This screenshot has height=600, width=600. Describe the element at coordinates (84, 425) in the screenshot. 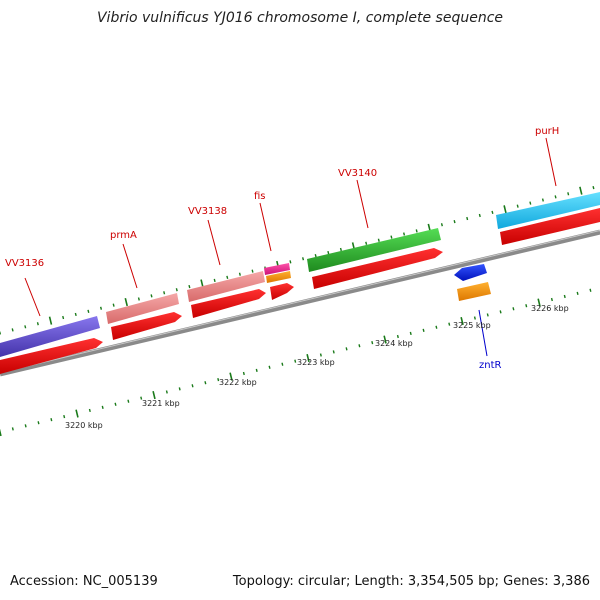

I see `scale-label-3220: 3220 kbp` at that location.